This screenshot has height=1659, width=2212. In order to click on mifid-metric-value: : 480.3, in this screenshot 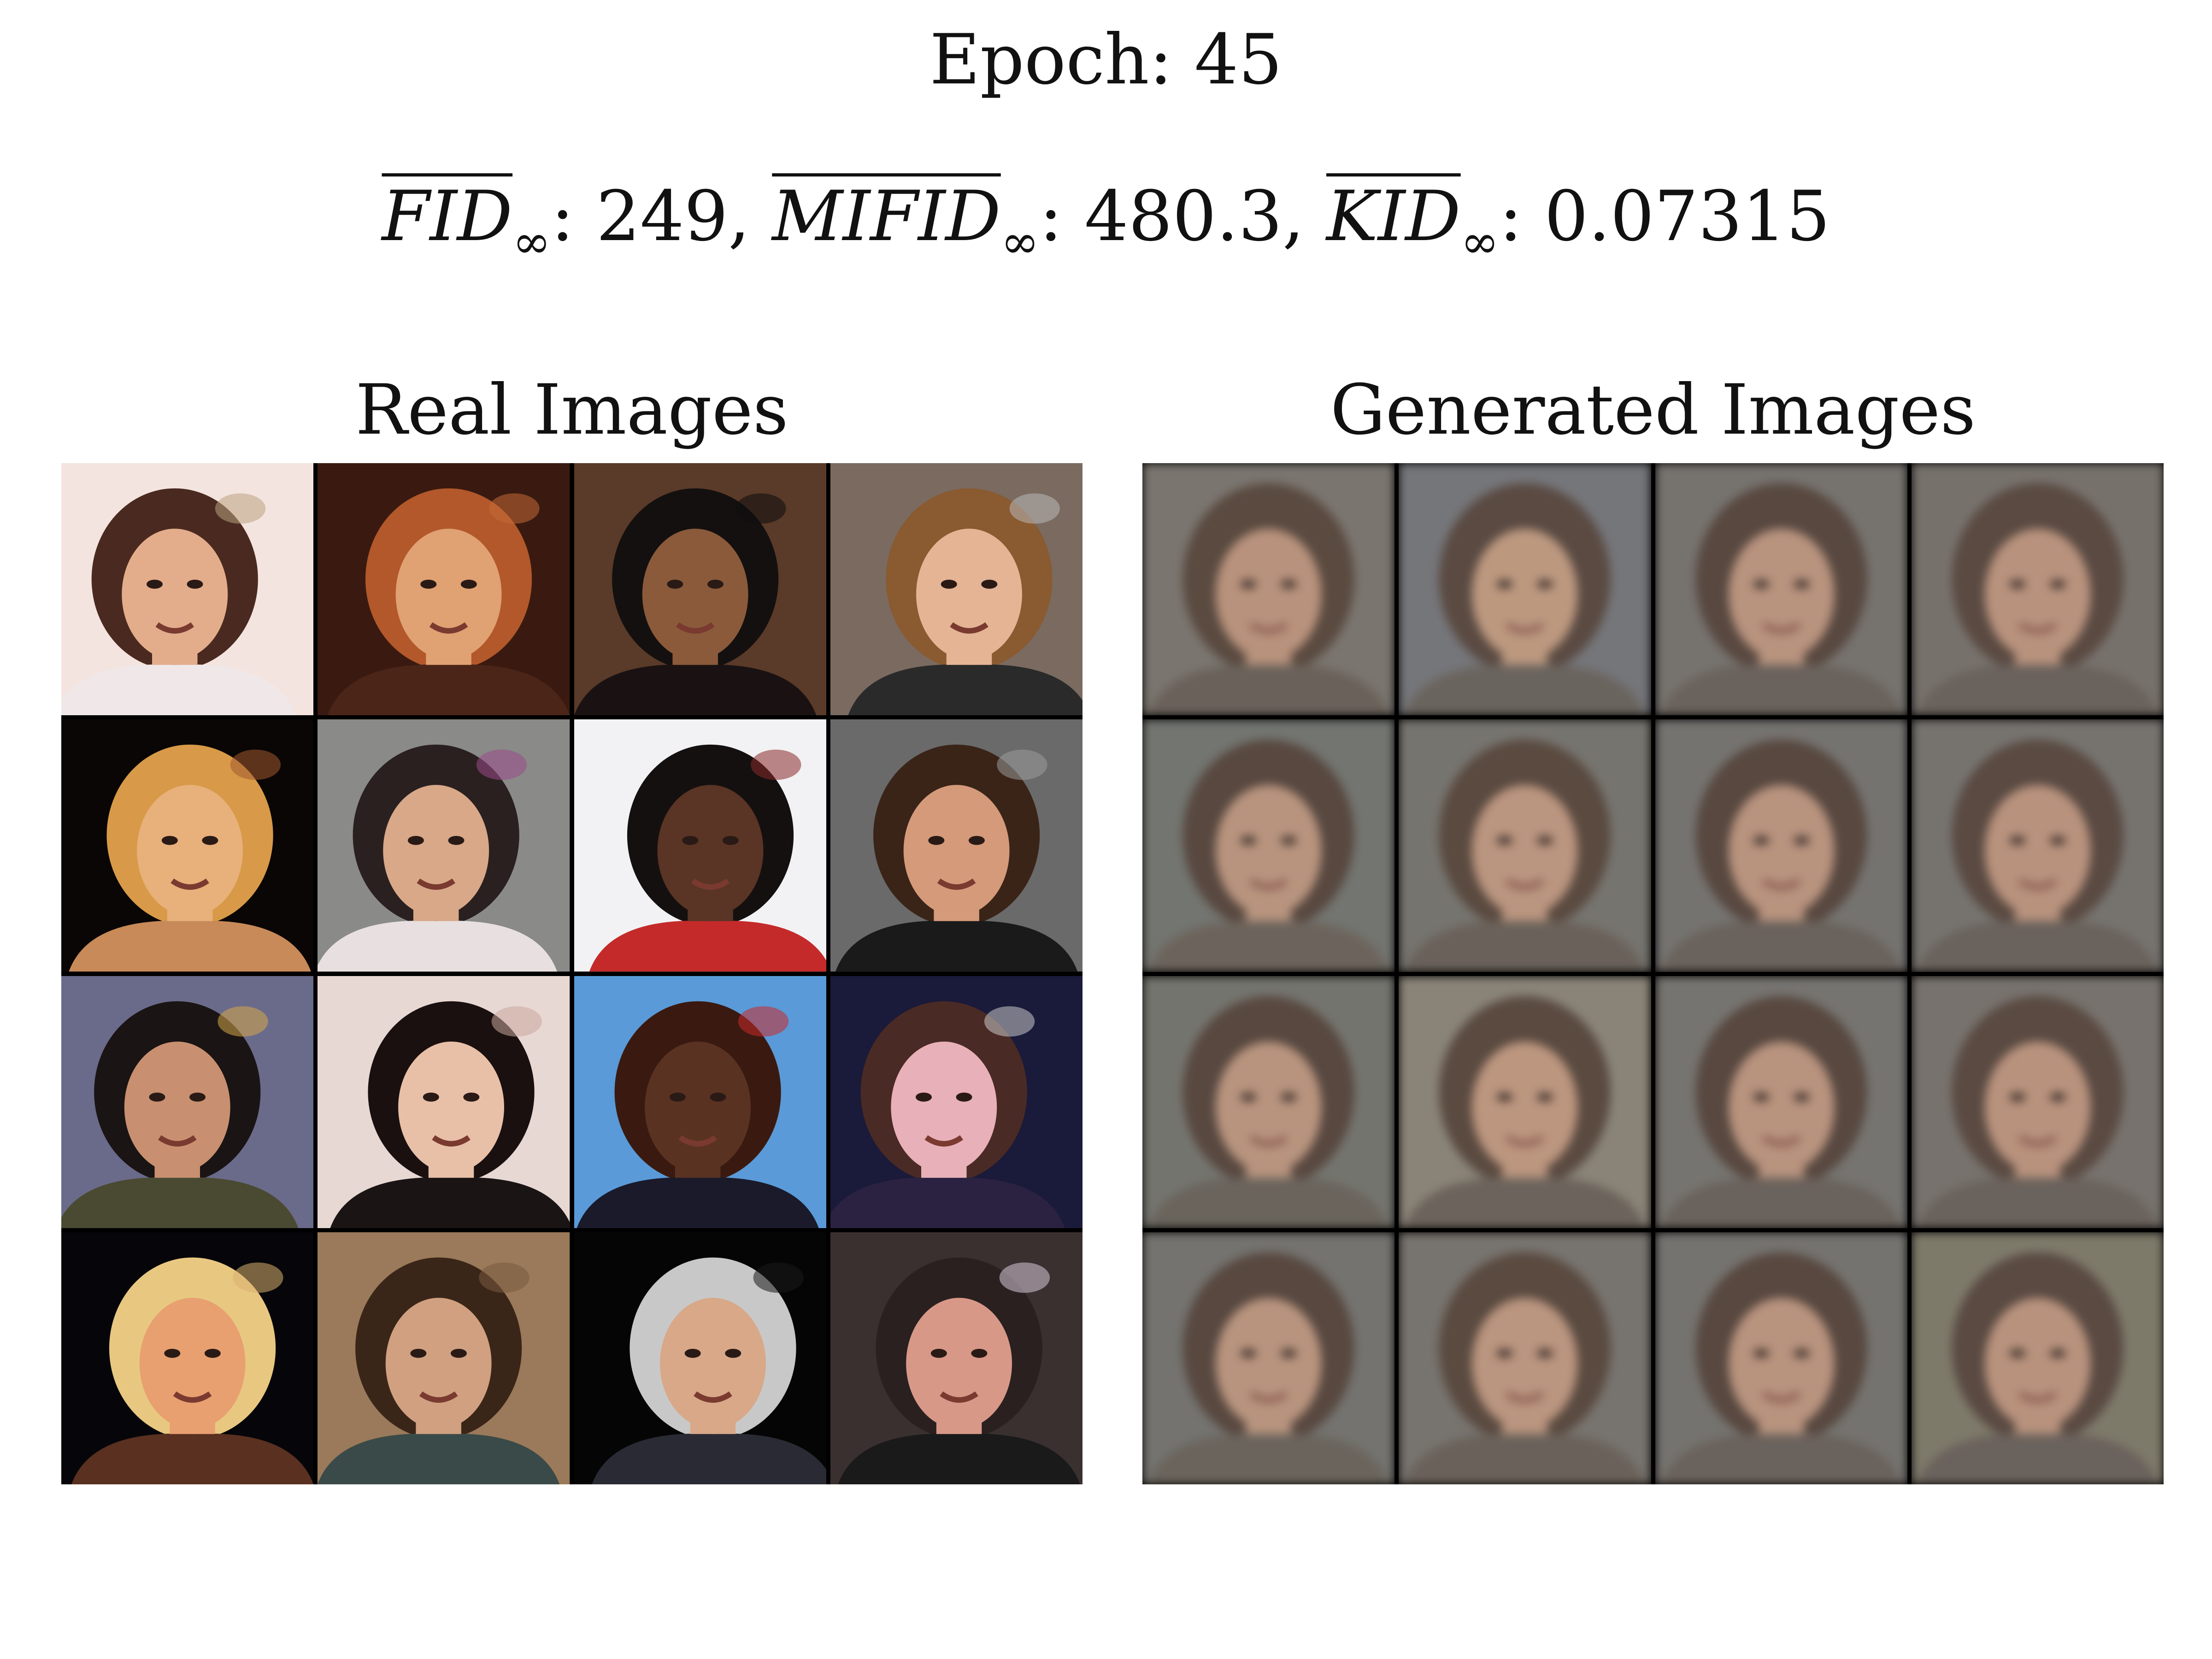, I will do `click(1183, 216)`.